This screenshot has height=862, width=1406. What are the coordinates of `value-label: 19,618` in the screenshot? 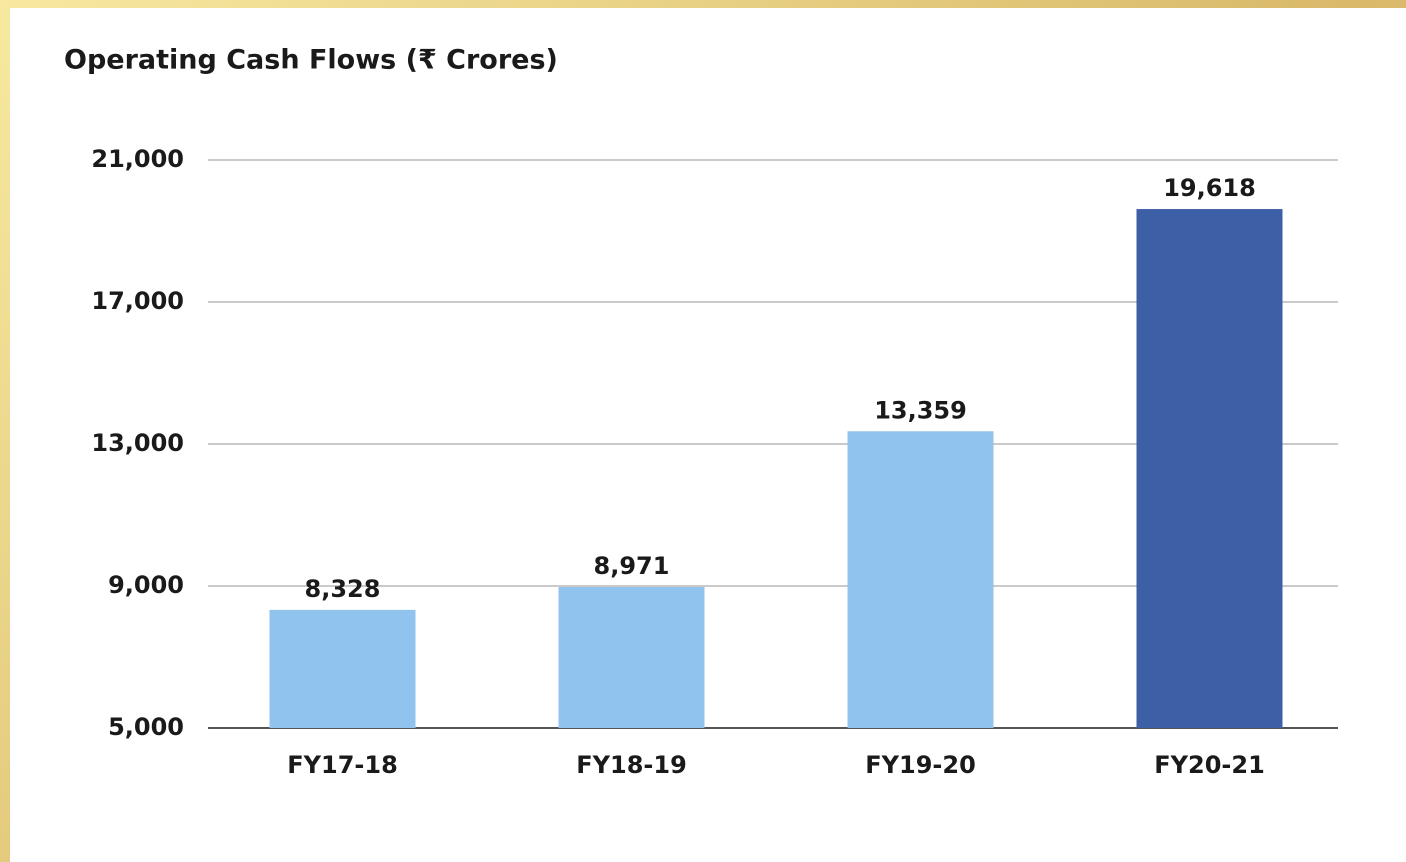 It's located at (1209, 188).